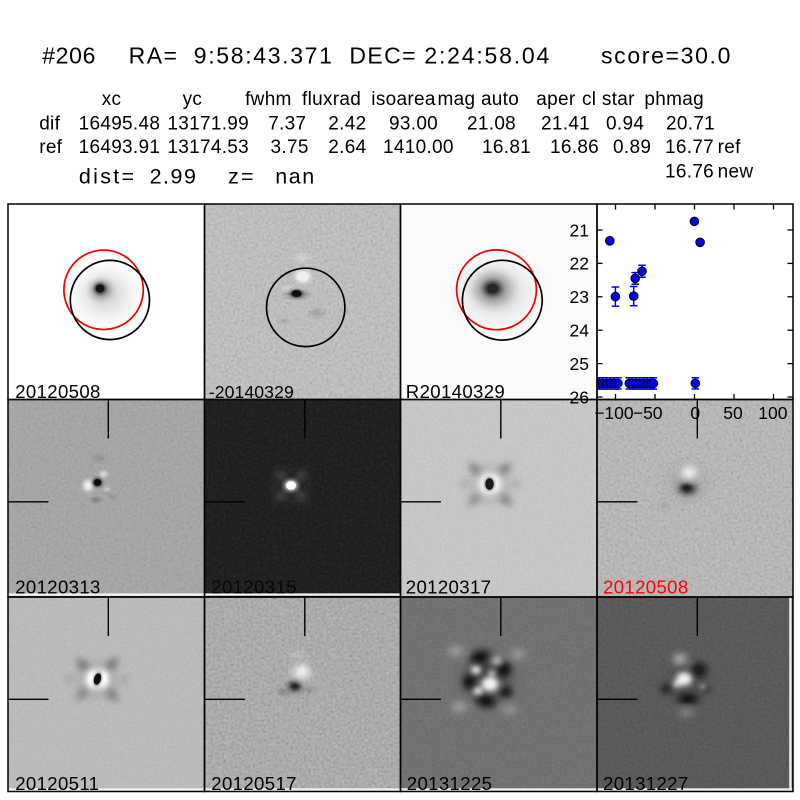 The height and width of the screenshot is (800, 800). I want to click on svg-text: 25, so click(579, 364).